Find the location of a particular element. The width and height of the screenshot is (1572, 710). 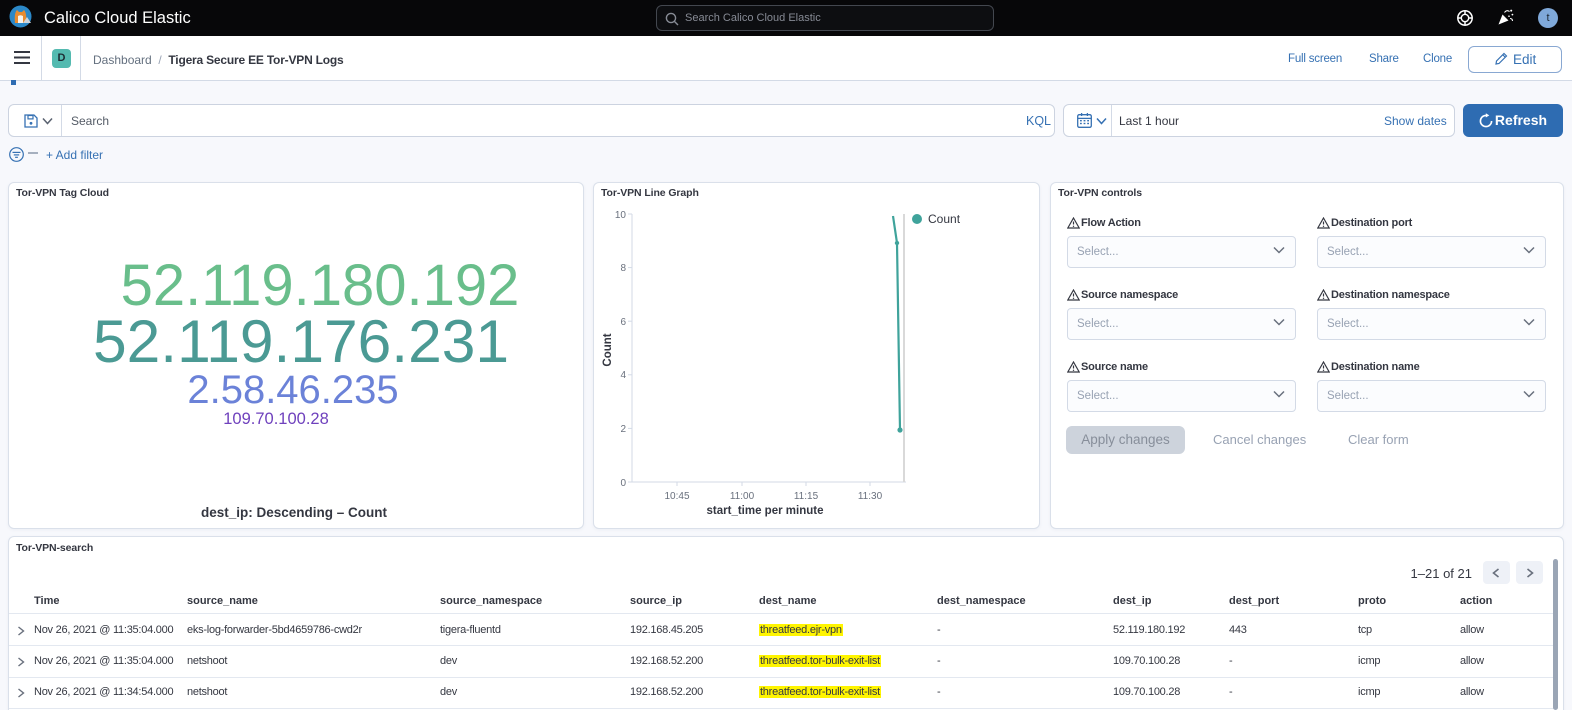

svg-text: 11:15 is located at coordinates (806, 496).